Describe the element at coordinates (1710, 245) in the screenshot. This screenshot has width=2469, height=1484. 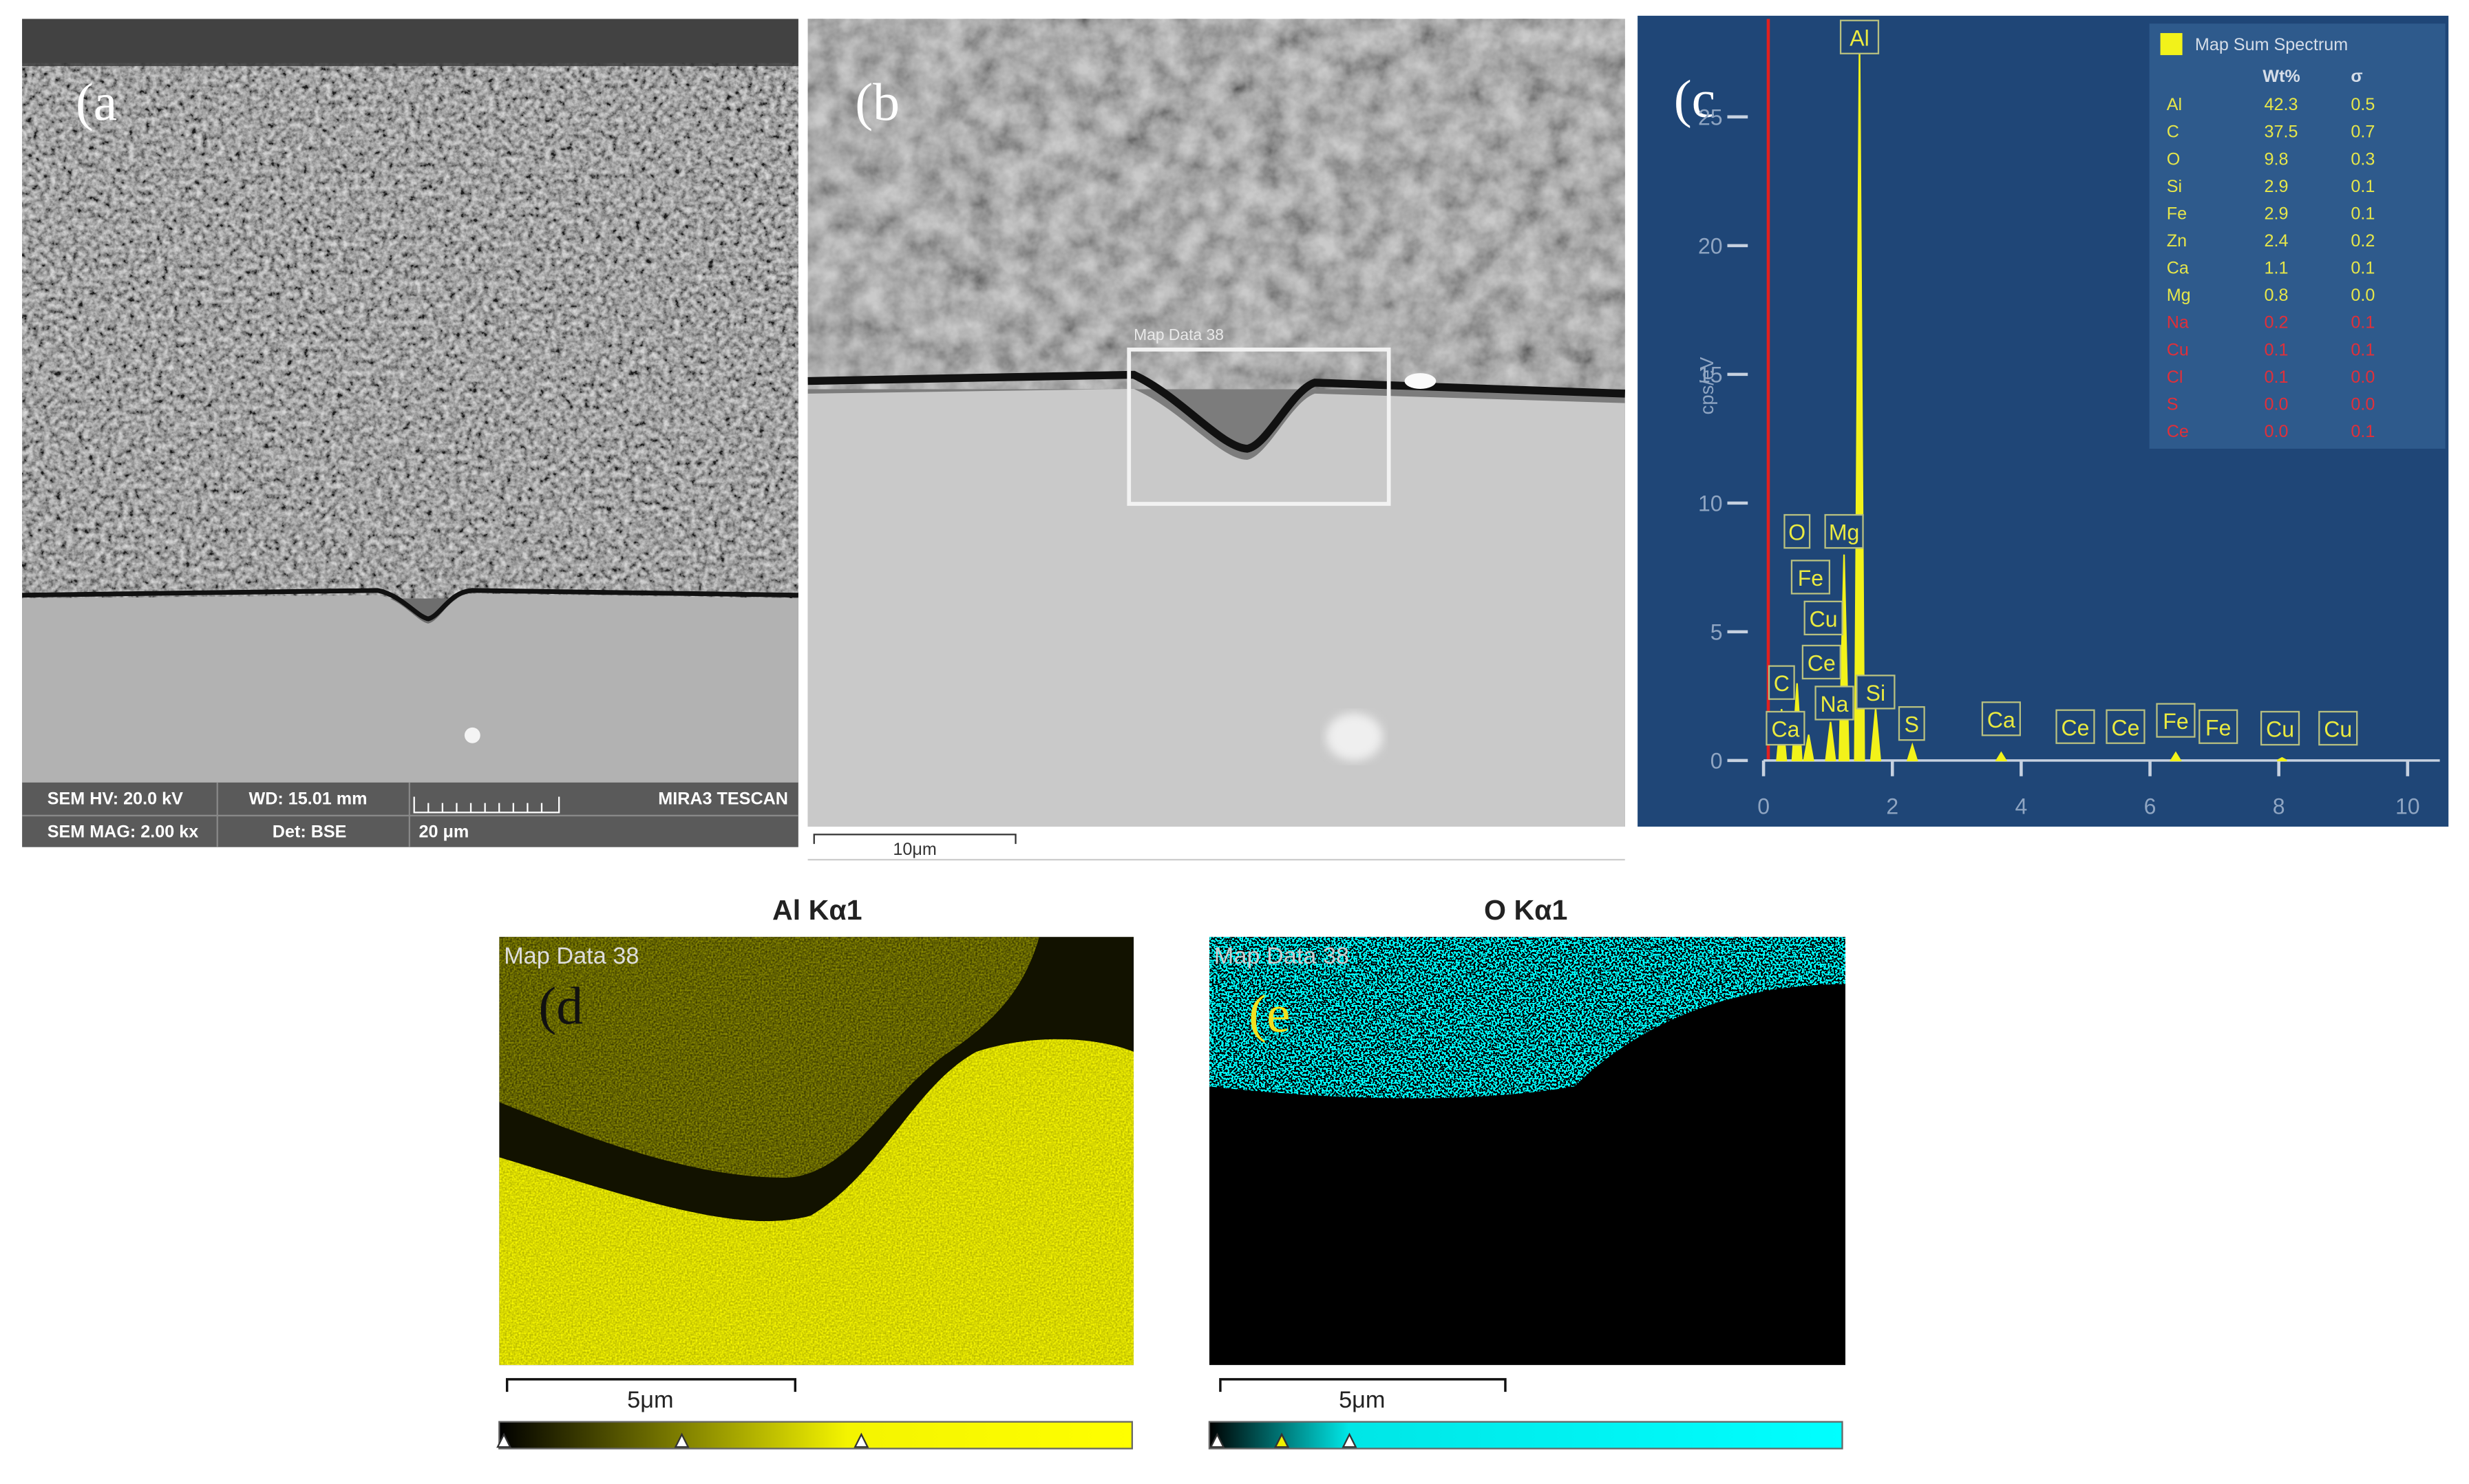
I see `y-tick-label: 20` at that location.